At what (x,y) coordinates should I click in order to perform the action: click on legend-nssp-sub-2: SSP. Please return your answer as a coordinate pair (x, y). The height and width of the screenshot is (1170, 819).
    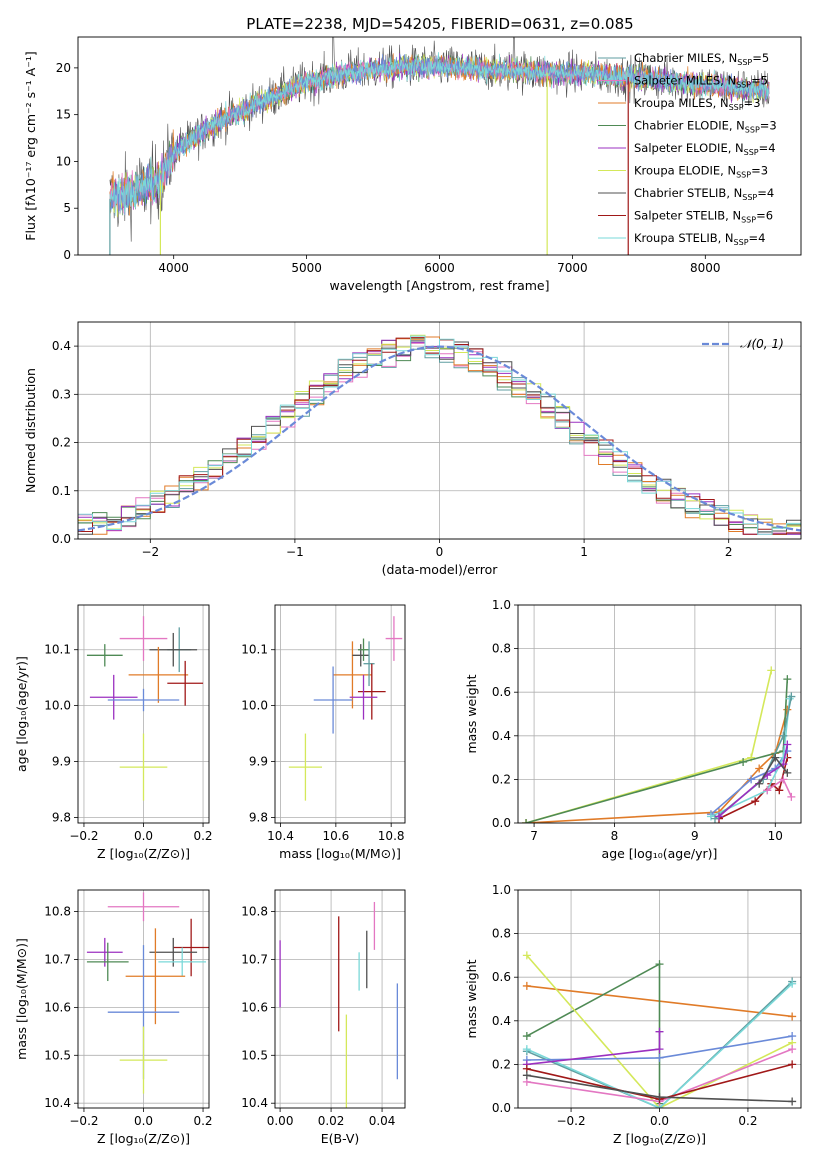
    Looking at the image, I should click on (736, 107).